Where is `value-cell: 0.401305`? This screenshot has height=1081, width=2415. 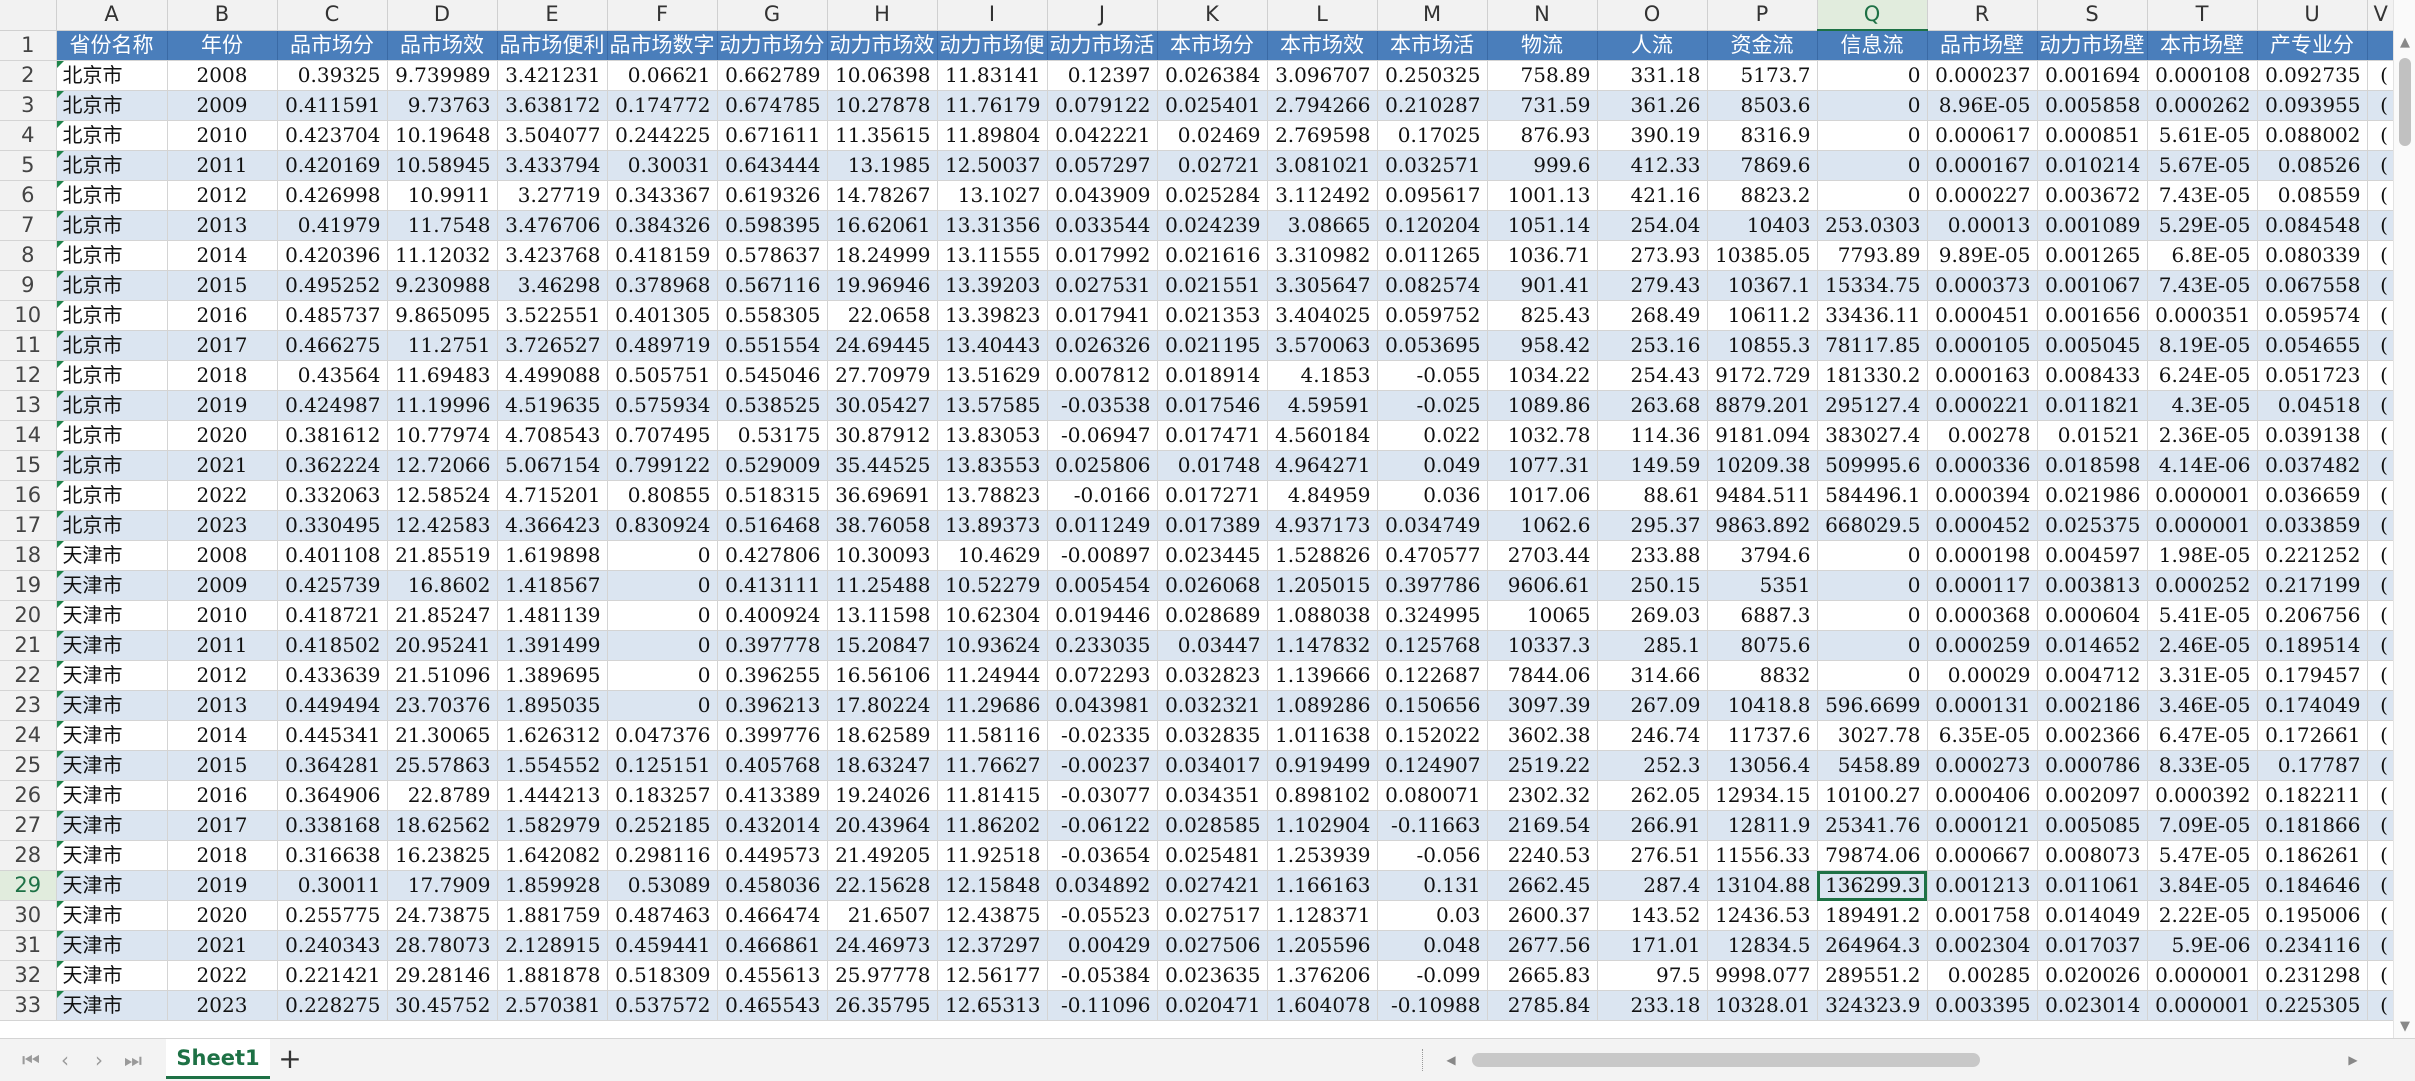
value-cell: 0.401305 is located at coordinates (662, 315).